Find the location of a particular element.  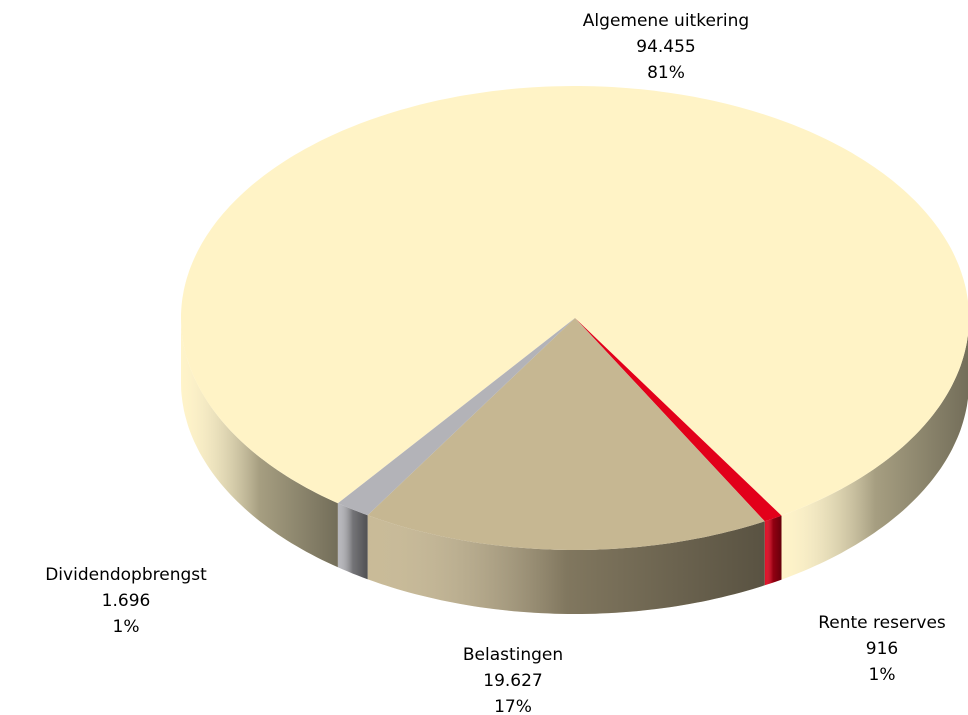

percent-label: 17% is located at coordinates (513, 706).